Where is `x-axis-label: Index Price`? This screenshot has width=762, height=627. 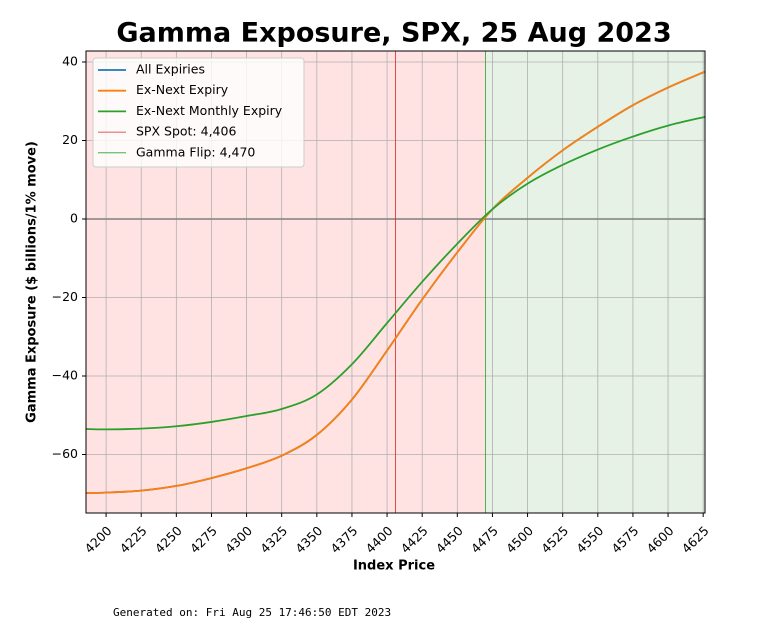 x-axis-label: Index Price is located at coordinates (394, 566).